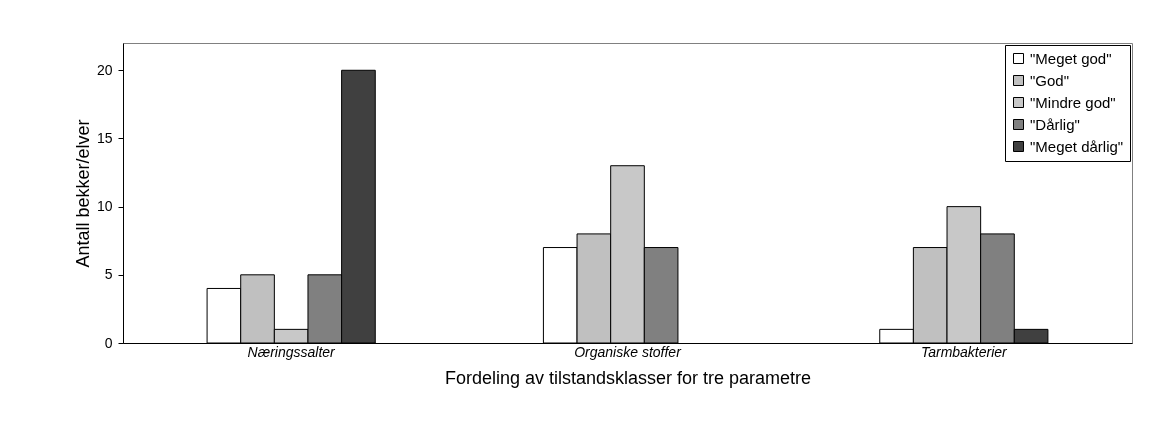 Image resolution: width=1151 pixels, height=433 pixels. I want to click on legend-label: "Meget dårlig", so click(1077, 146).